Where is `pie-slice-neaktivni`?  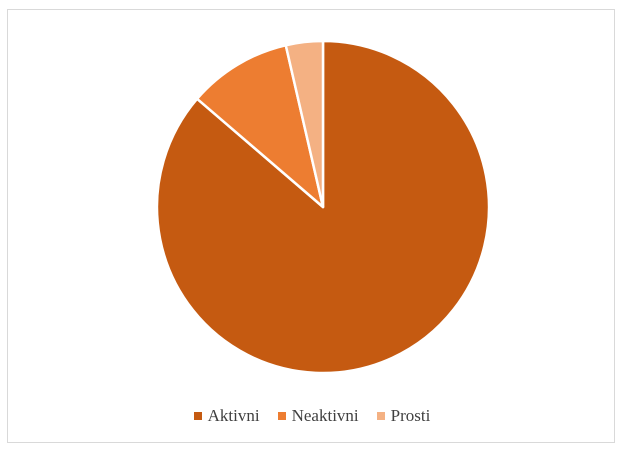 pie-slice-neaktivni is located at coordinates (260, 126).